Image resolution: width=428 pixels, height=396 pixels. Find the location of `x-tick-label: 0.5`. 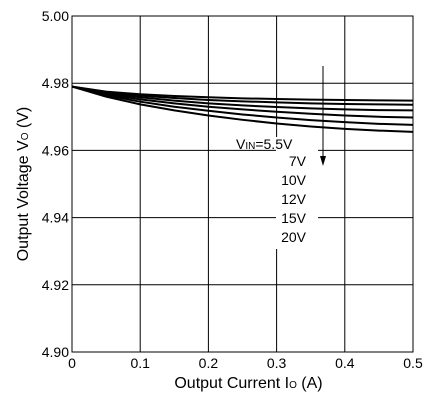

x-tick-label: 0.5 is located at coordinates (413, 363).